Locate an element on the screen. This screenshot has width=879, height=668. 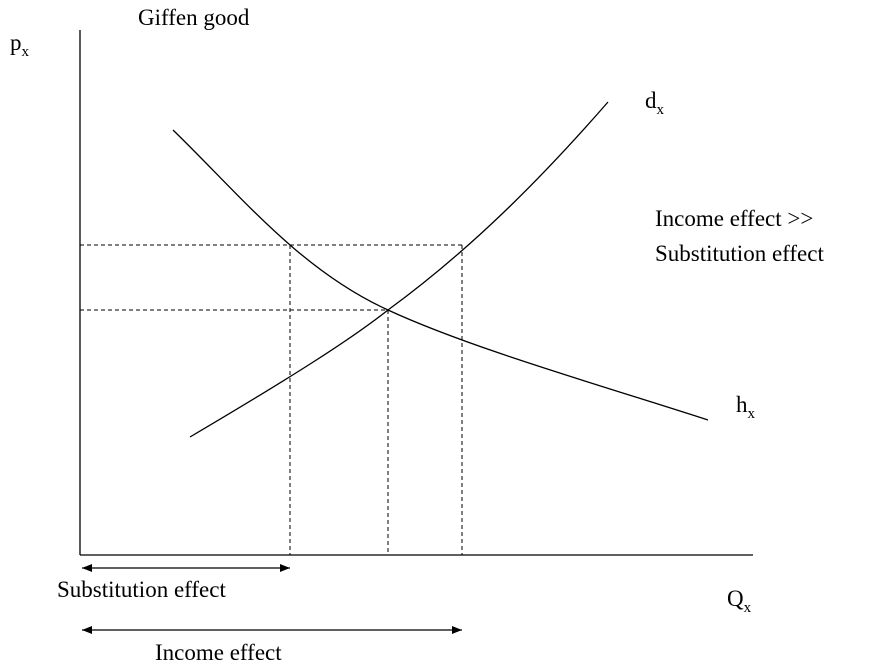
label-base: p is located at coordinates (16, 42).